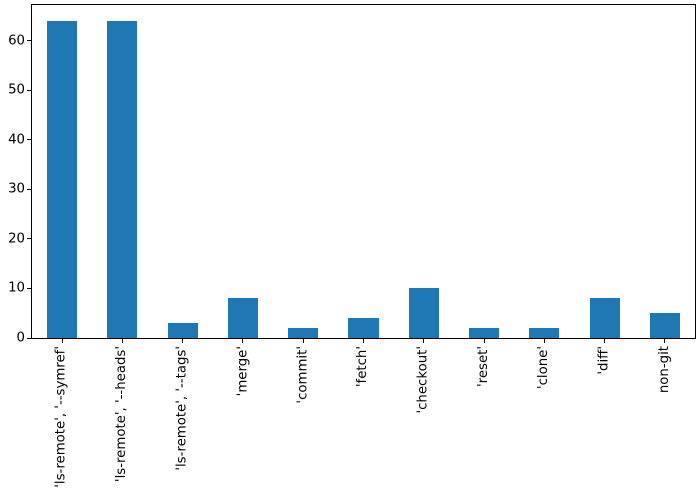 This screenshot has width=700, height=500. I want to click on x-tick-label: 'ls-remote', '--symref', so click(62, 417).